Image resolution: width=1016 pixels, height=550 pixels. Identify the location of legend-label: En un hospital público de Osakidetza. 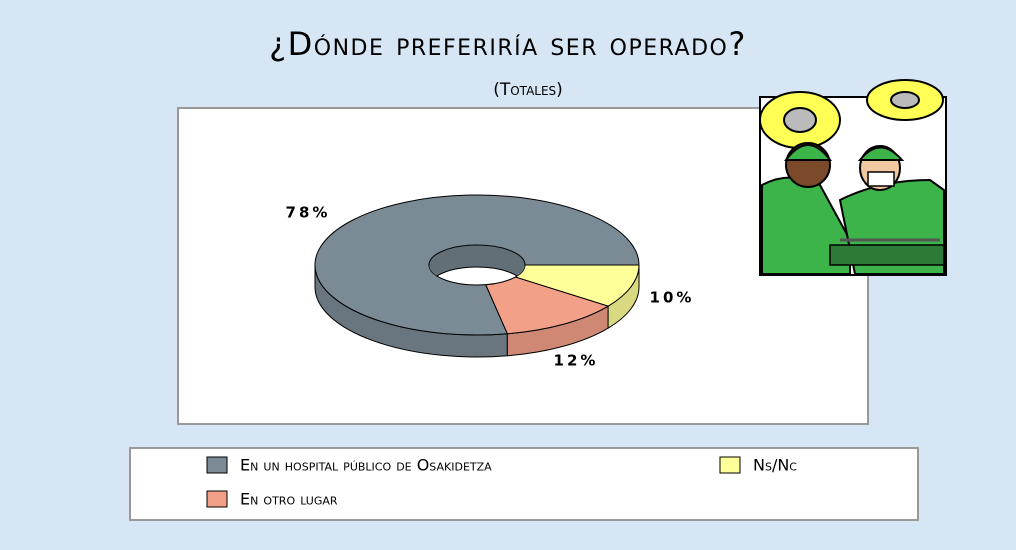
(366, 465).